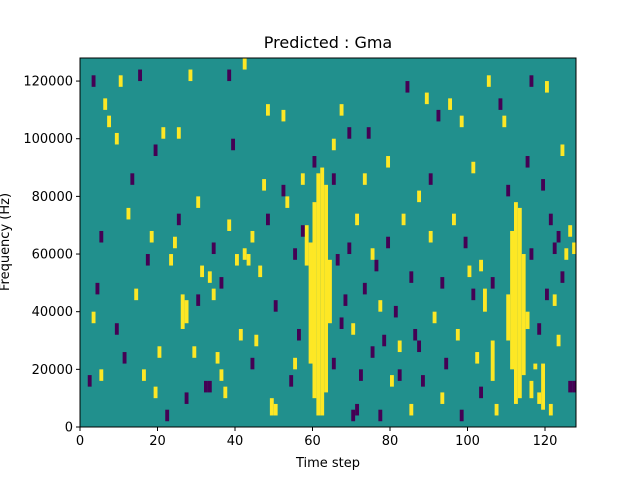 The height and width of the screenshot is (480, 640). I want to click on y-tick-label: 100000, so click(48, 139).